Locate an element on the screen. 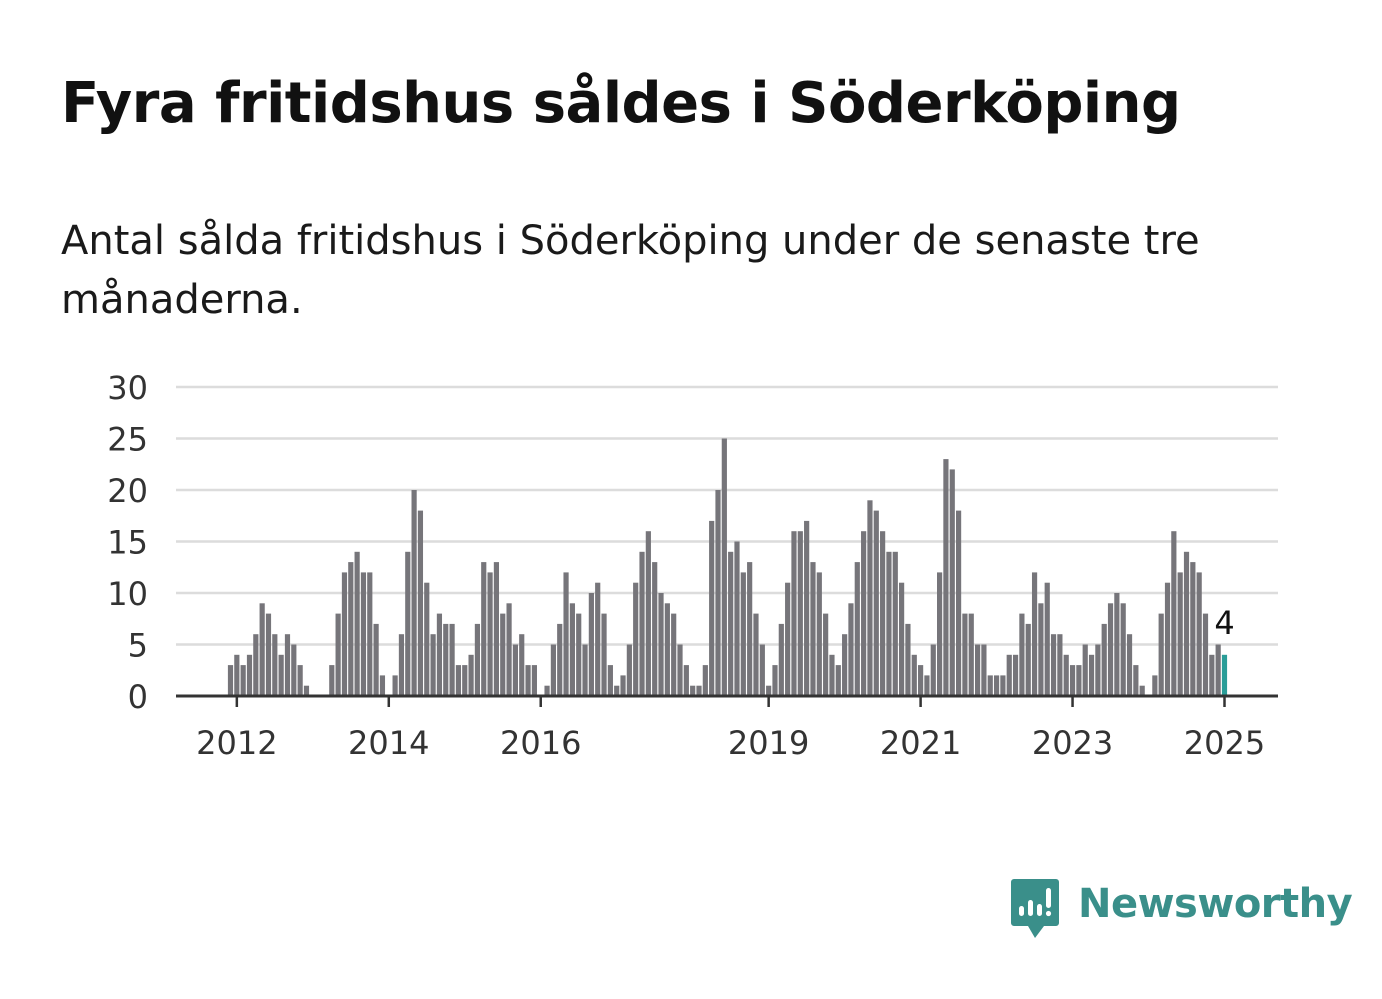 Image resolution: width=1382 pixels, height=999 pixels. newsworthy-logo: Newsworthy is located at coordinates (1181, 908).